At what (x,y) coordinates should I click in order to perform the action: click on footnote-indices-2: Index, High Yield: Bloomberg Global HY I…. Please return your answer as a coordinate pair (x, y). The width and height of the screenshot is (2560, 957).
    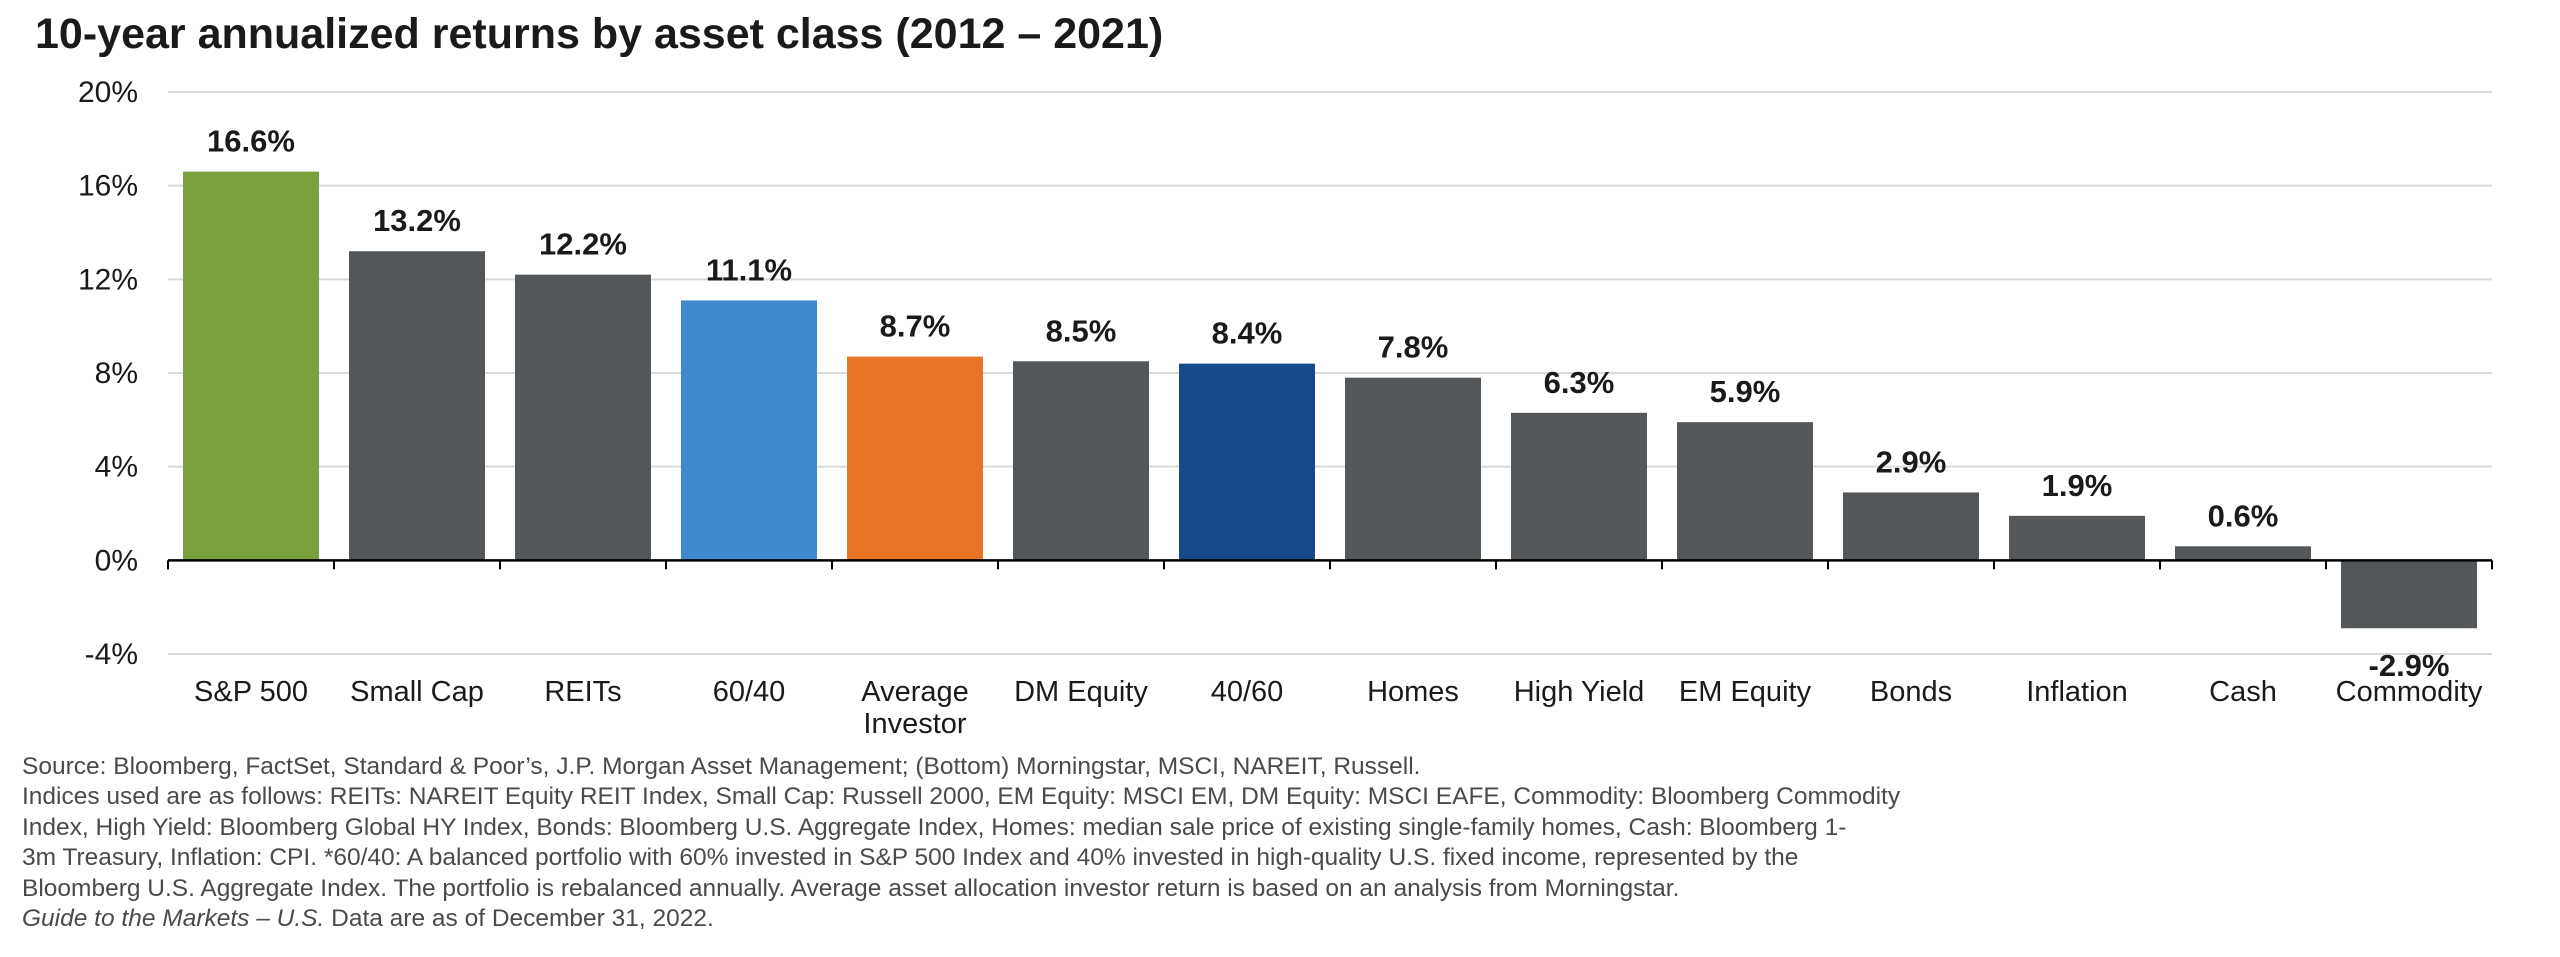
    Looking at the image, I should click on (934, 827).